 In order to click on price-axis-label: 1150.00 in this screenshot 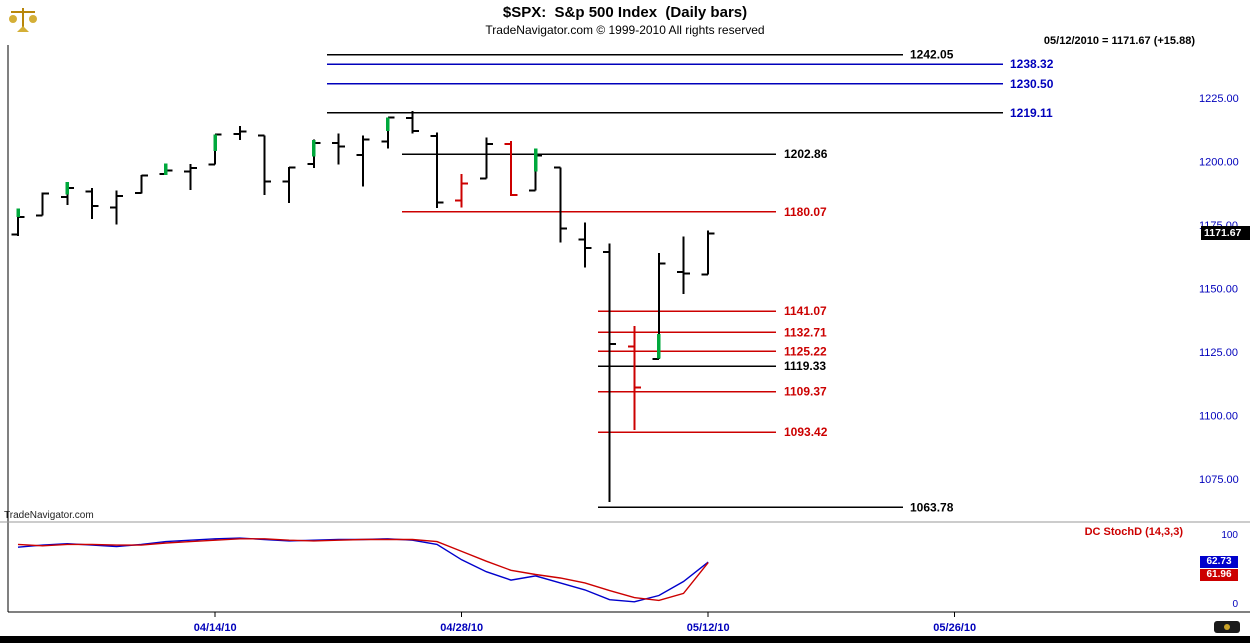, I will do `click(1218, 289)`.